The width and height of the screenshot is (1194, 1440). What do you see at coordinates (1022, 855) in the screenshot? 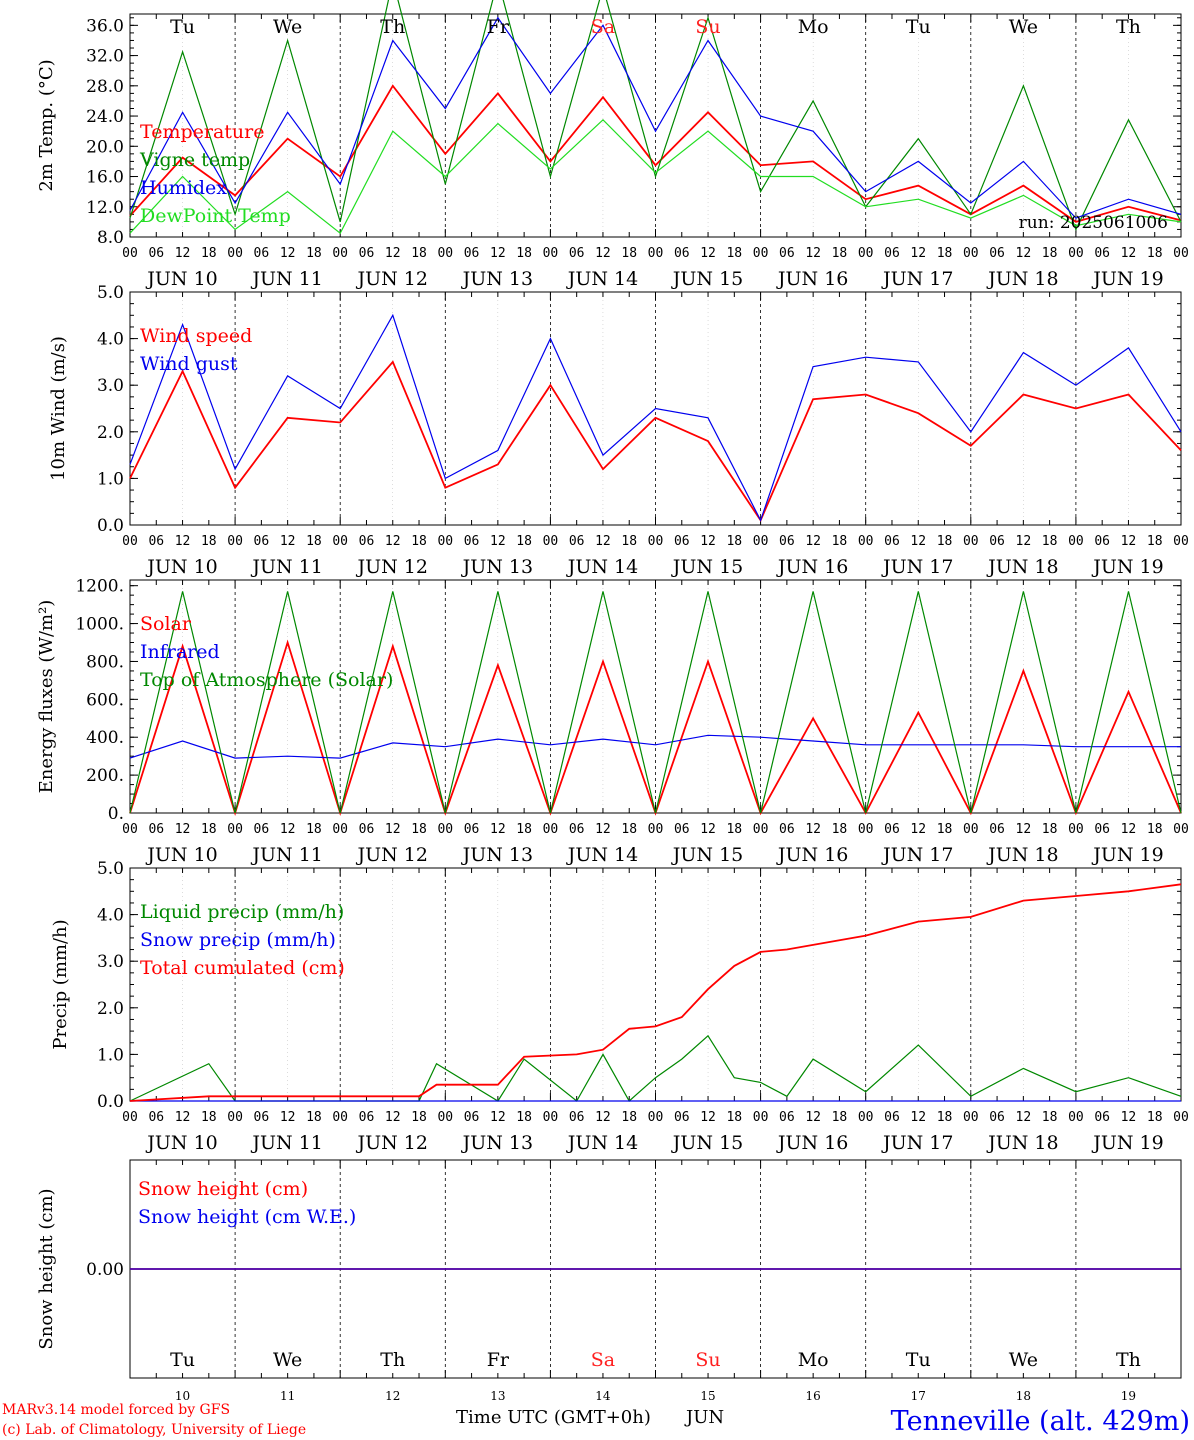
I see `date-label: JUN 18` at bounding box center [1022, 855].